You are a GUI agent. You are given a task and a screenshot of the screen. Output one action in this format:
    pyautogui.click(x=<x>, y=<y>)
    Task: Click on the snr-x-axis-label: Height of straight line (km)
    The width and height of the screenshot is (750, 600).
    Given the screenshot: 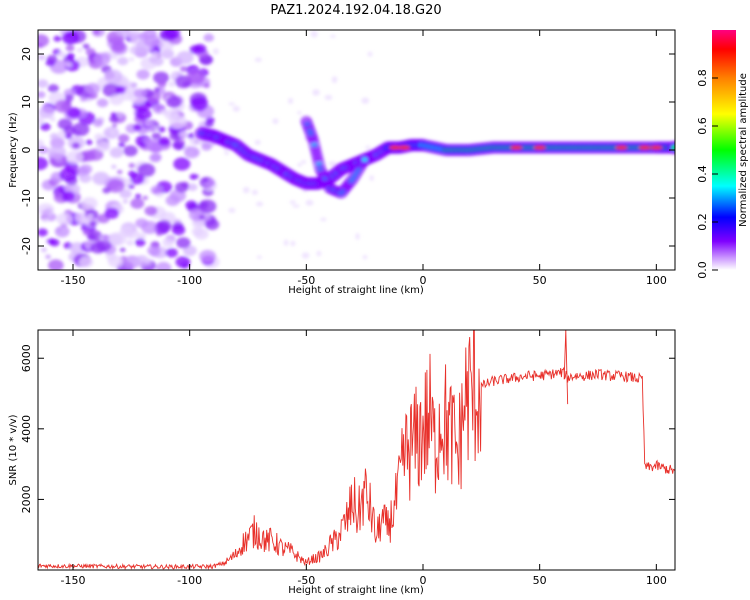 What is the action you would take?
    pyautogui.click(x=356, y=590)
    